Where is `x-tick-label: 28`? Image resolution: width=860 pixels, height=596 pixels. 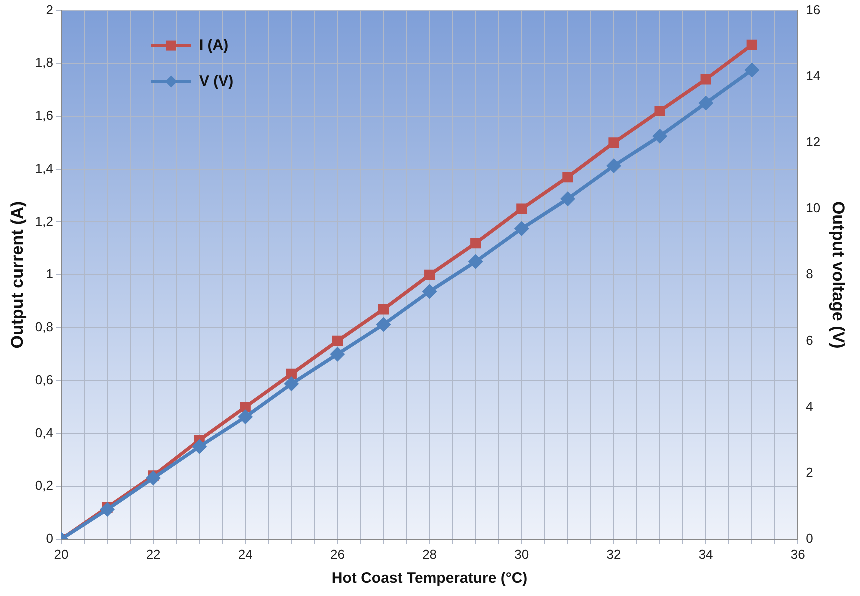
x-tick-label: 28 is located at coordinates (430, 554).